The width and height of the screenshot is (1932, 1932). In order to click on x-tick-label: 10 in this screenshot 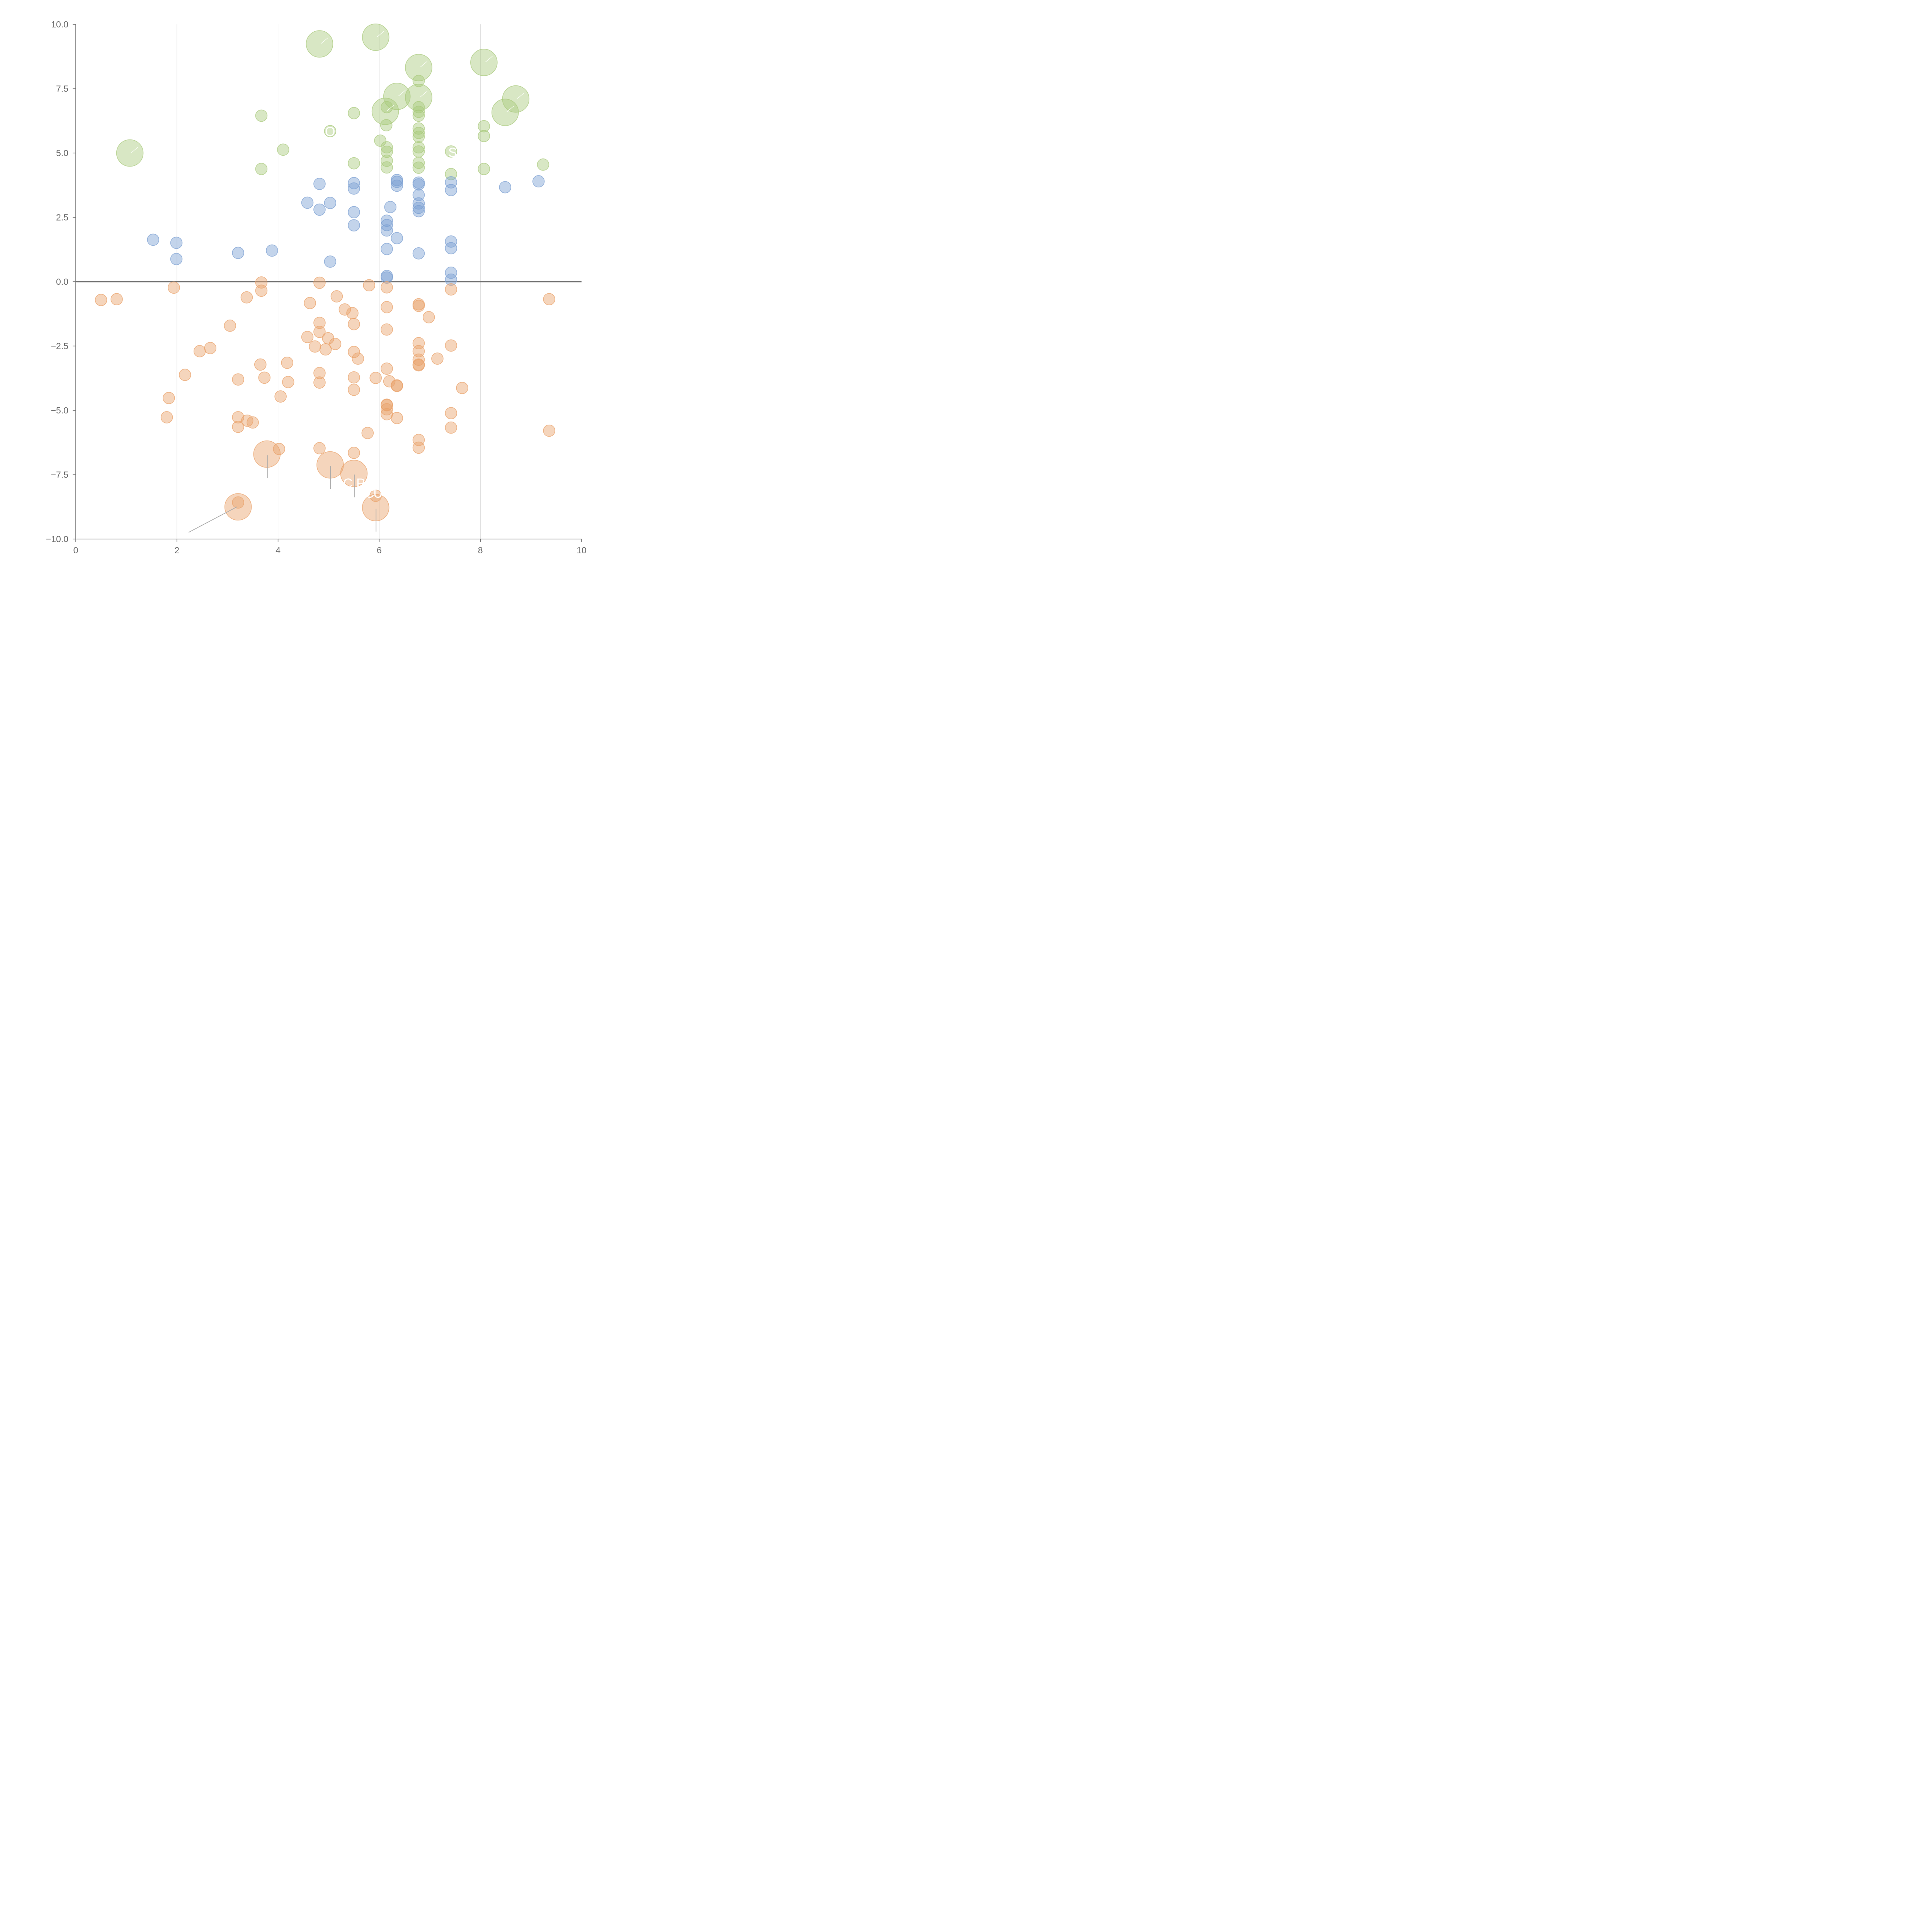, I will do `click(582, 550)`.